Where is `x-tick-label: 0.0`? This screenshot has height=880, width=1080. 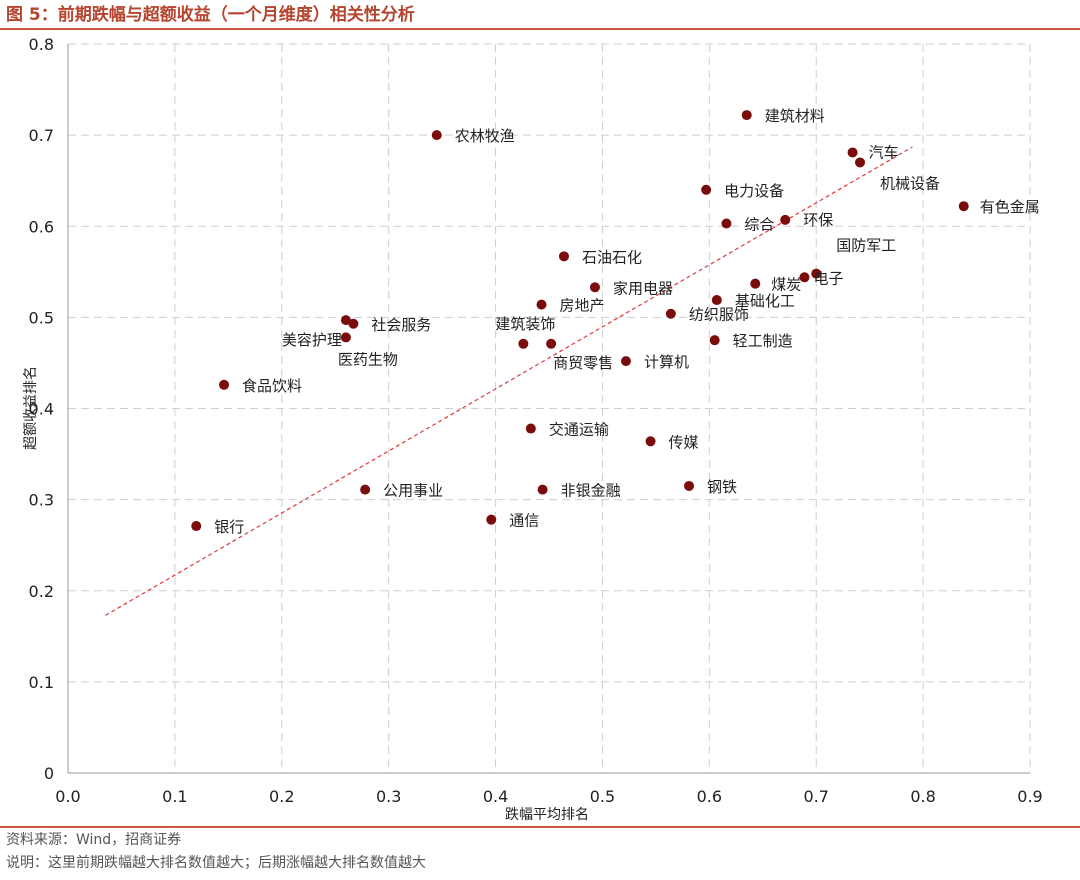 x-tick-label: 0.0 is located at coordinates (67, 796).